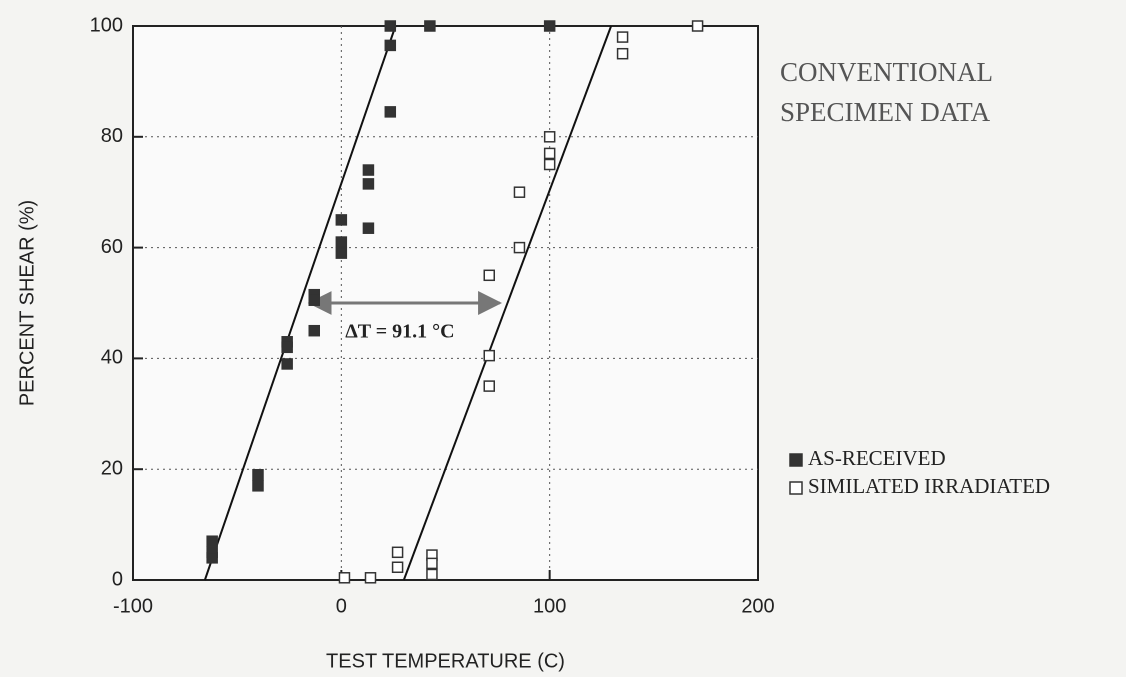 Image resolution: width=1126 pixels, height=677 pixels. What do you see at coordinates (112, 358) in the screenshot?
I see `y-tick-label: 40` at bounding box center [112, 358].